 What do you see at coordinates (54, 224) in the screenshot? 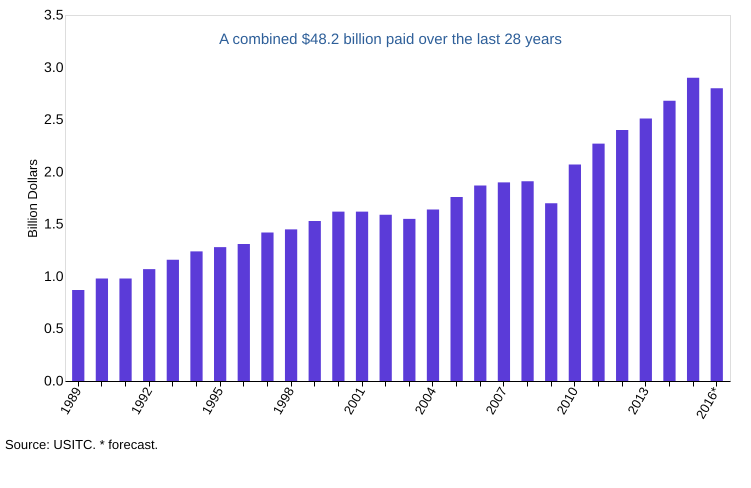
I see `y-tick-label: 1.5` at bounding box center [54, 224].